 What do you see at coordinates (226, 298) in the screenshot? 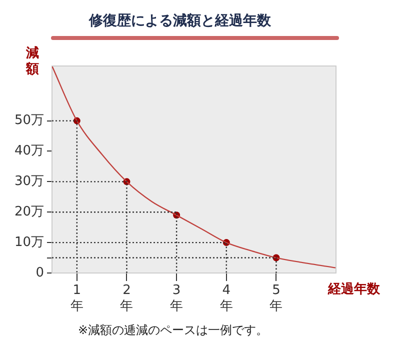
I see `x-tick-label: 4 年` at bounding box center [226, 298].